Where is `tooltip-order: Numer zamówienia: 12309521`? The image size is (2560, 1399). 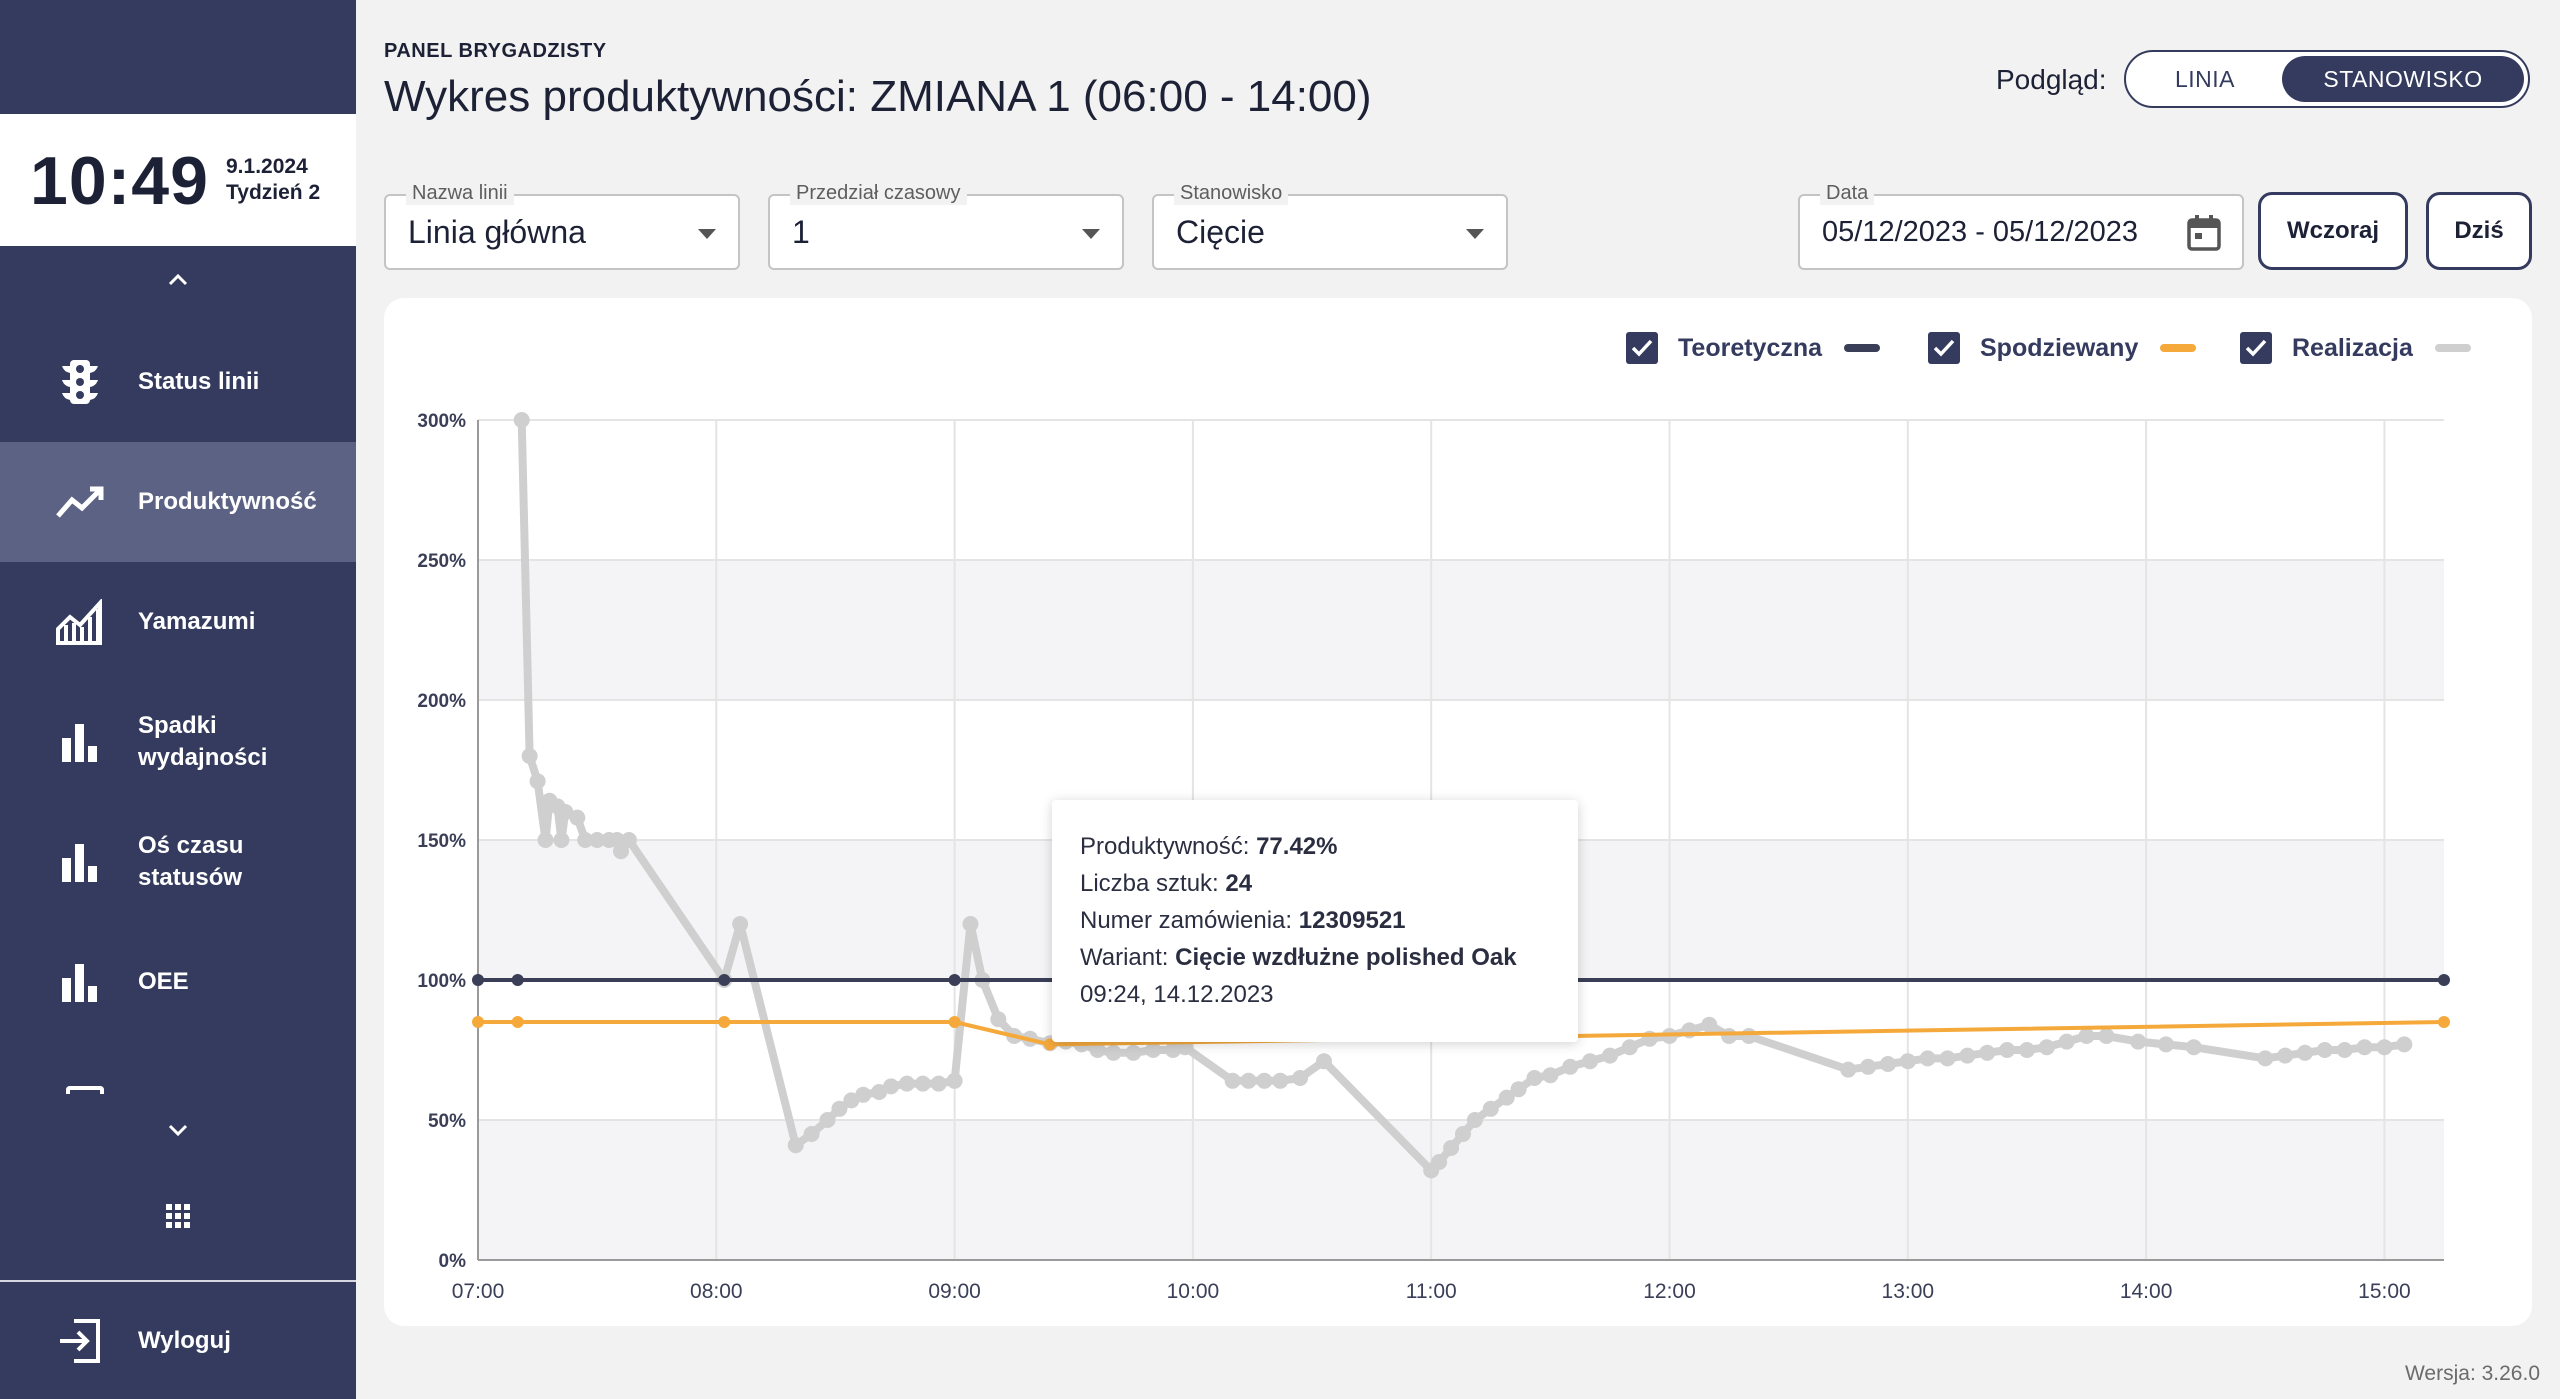 tooltip-order: Numer zamówienia: 12309521 is located at coordinates (1243, 920).